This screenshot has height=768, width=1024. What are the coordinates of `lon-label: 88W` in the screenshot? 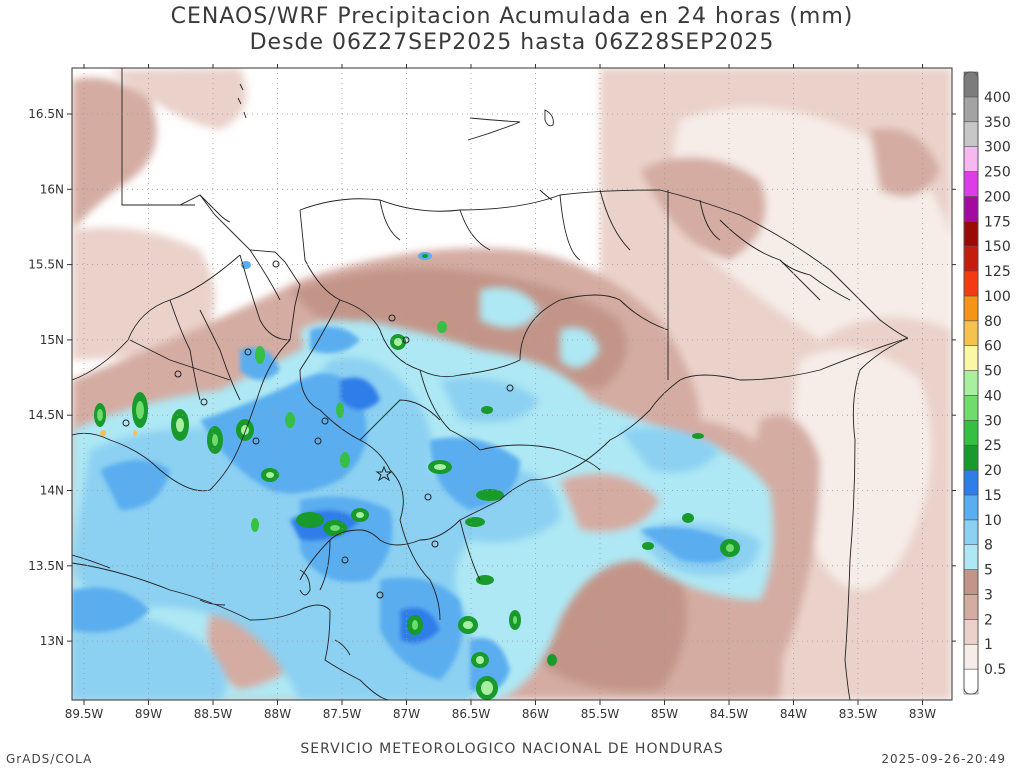 It's located at (277, 714).